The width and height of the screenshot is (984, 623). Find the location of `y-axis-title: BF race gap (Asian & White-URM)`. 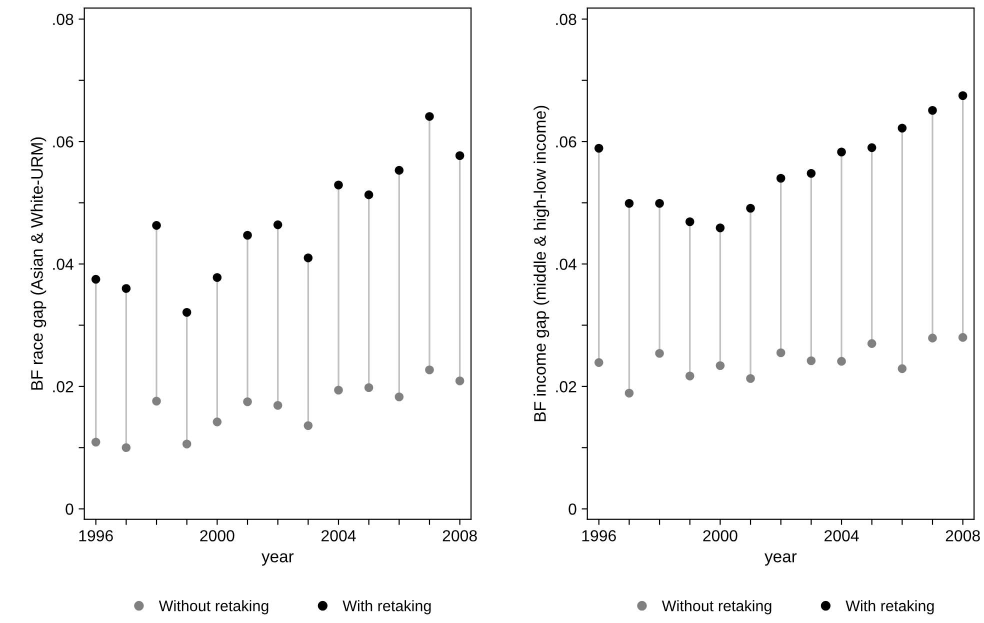

y-axis-title: BF race gap (Asian & White-URM) is located at coordinates (38, 263).